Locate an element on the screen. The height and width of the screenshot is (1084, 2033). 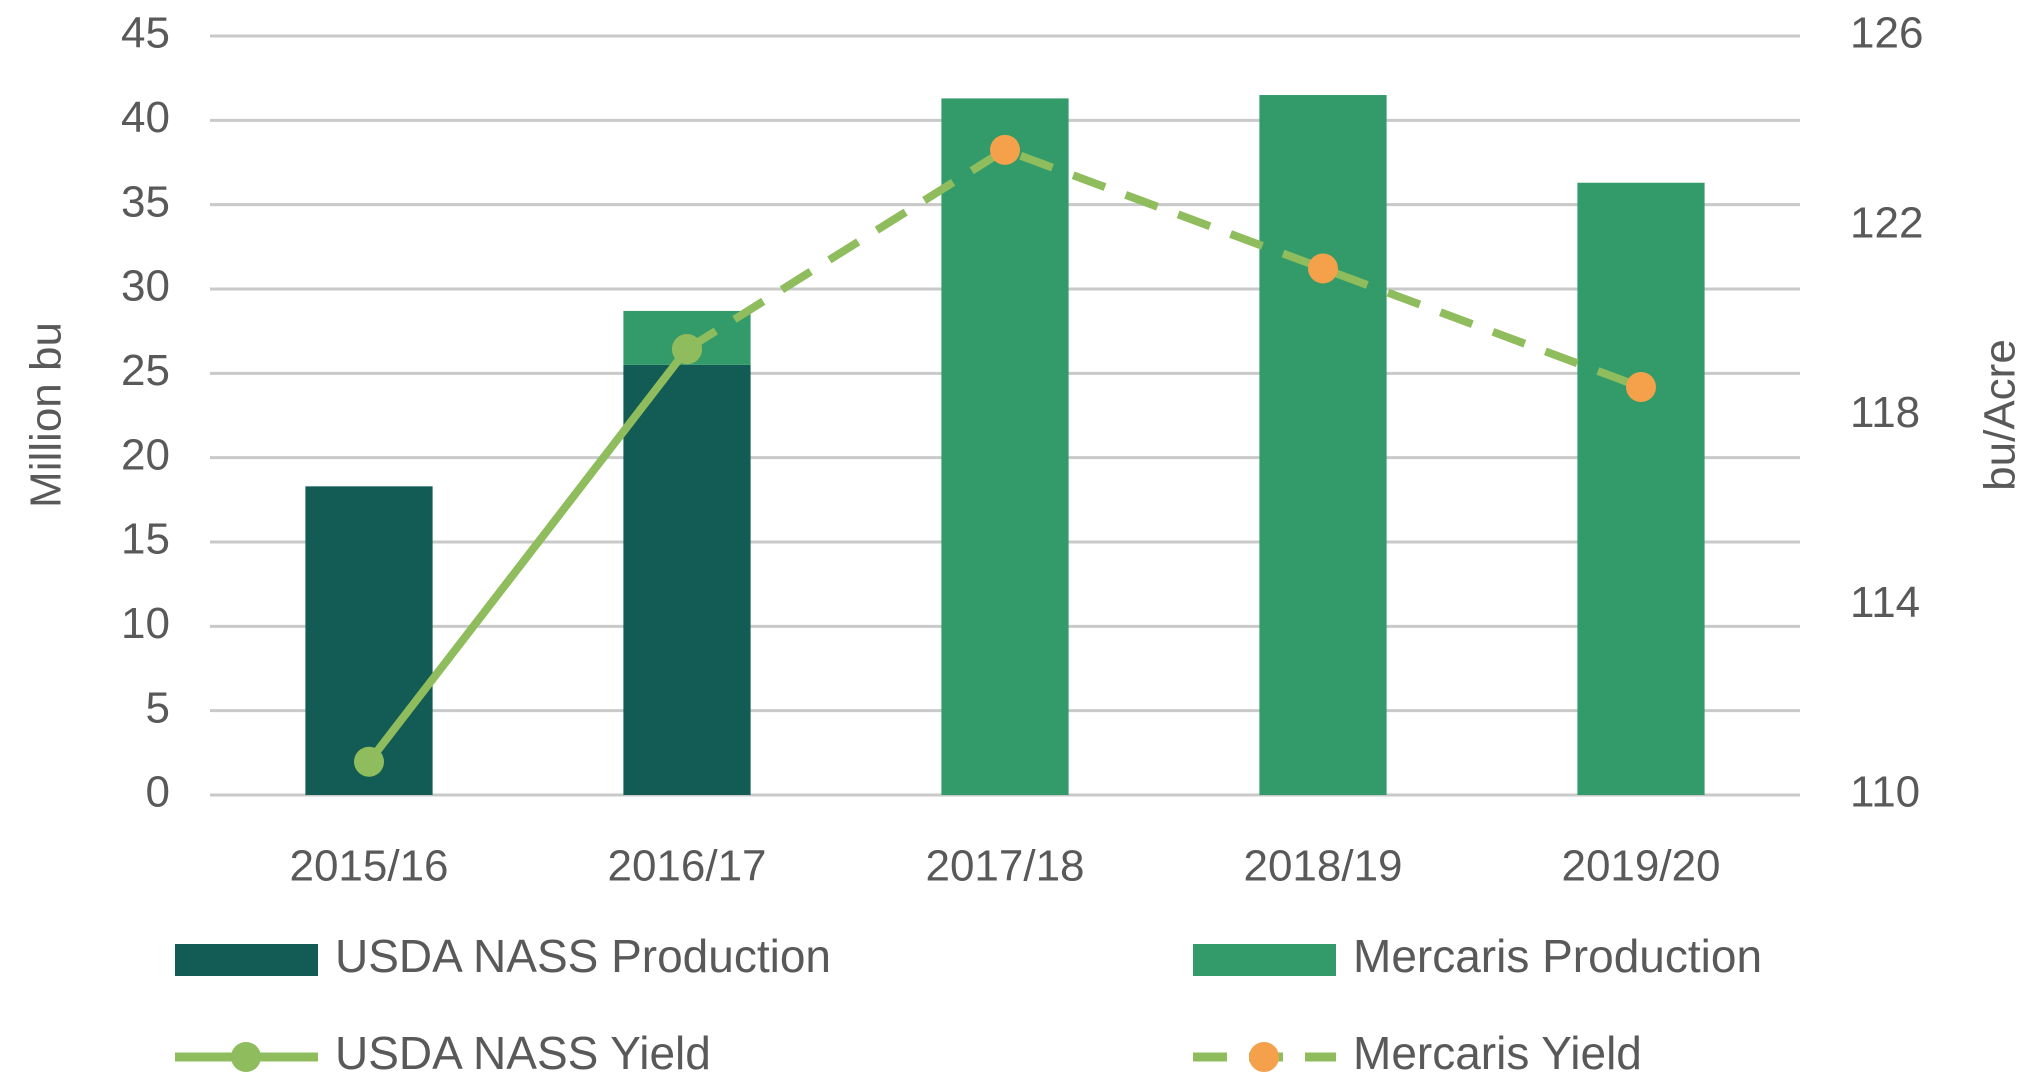
y-tick-label: 40 is located at coordinates (145, 117).